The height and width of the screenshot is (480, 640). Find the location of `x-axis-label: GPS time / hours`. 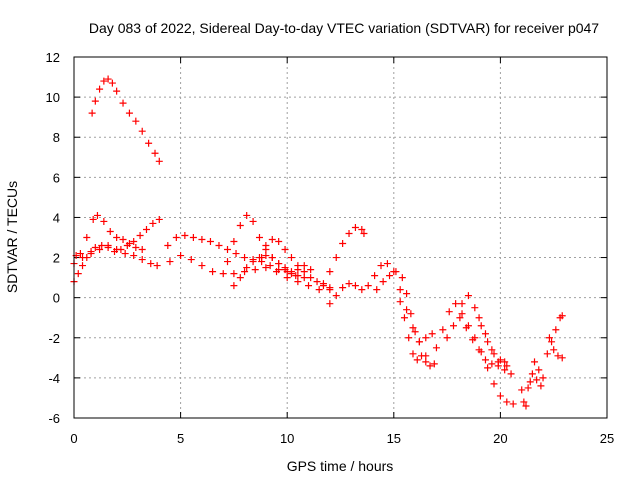

x-axis-label: GPS time / hours is located at coordinates (340, 466).